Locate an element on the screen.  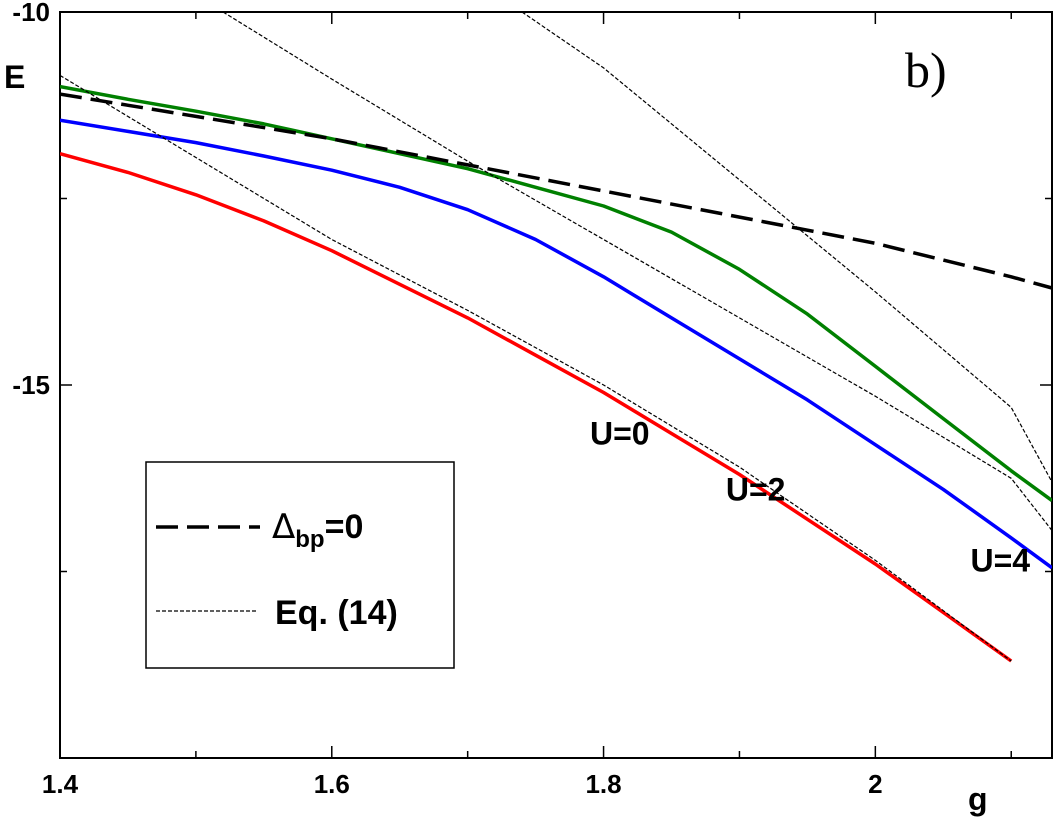
y-axis-title: E is located at coordinates (14, 77).